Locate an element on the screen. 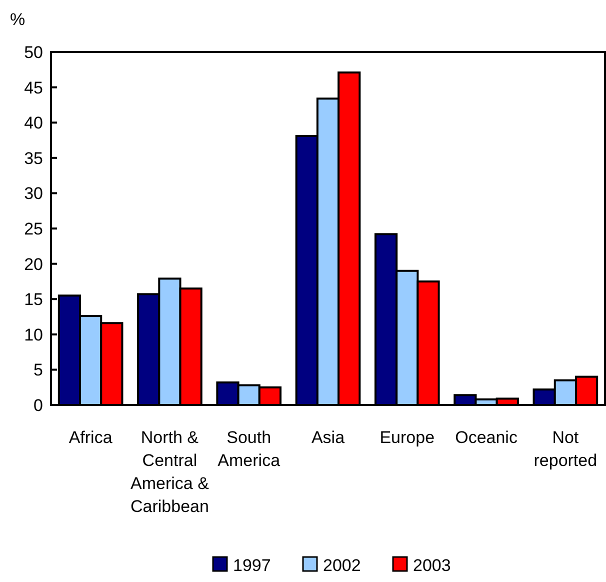  y-tick-label: 15 is located at coordinates (33, 300).